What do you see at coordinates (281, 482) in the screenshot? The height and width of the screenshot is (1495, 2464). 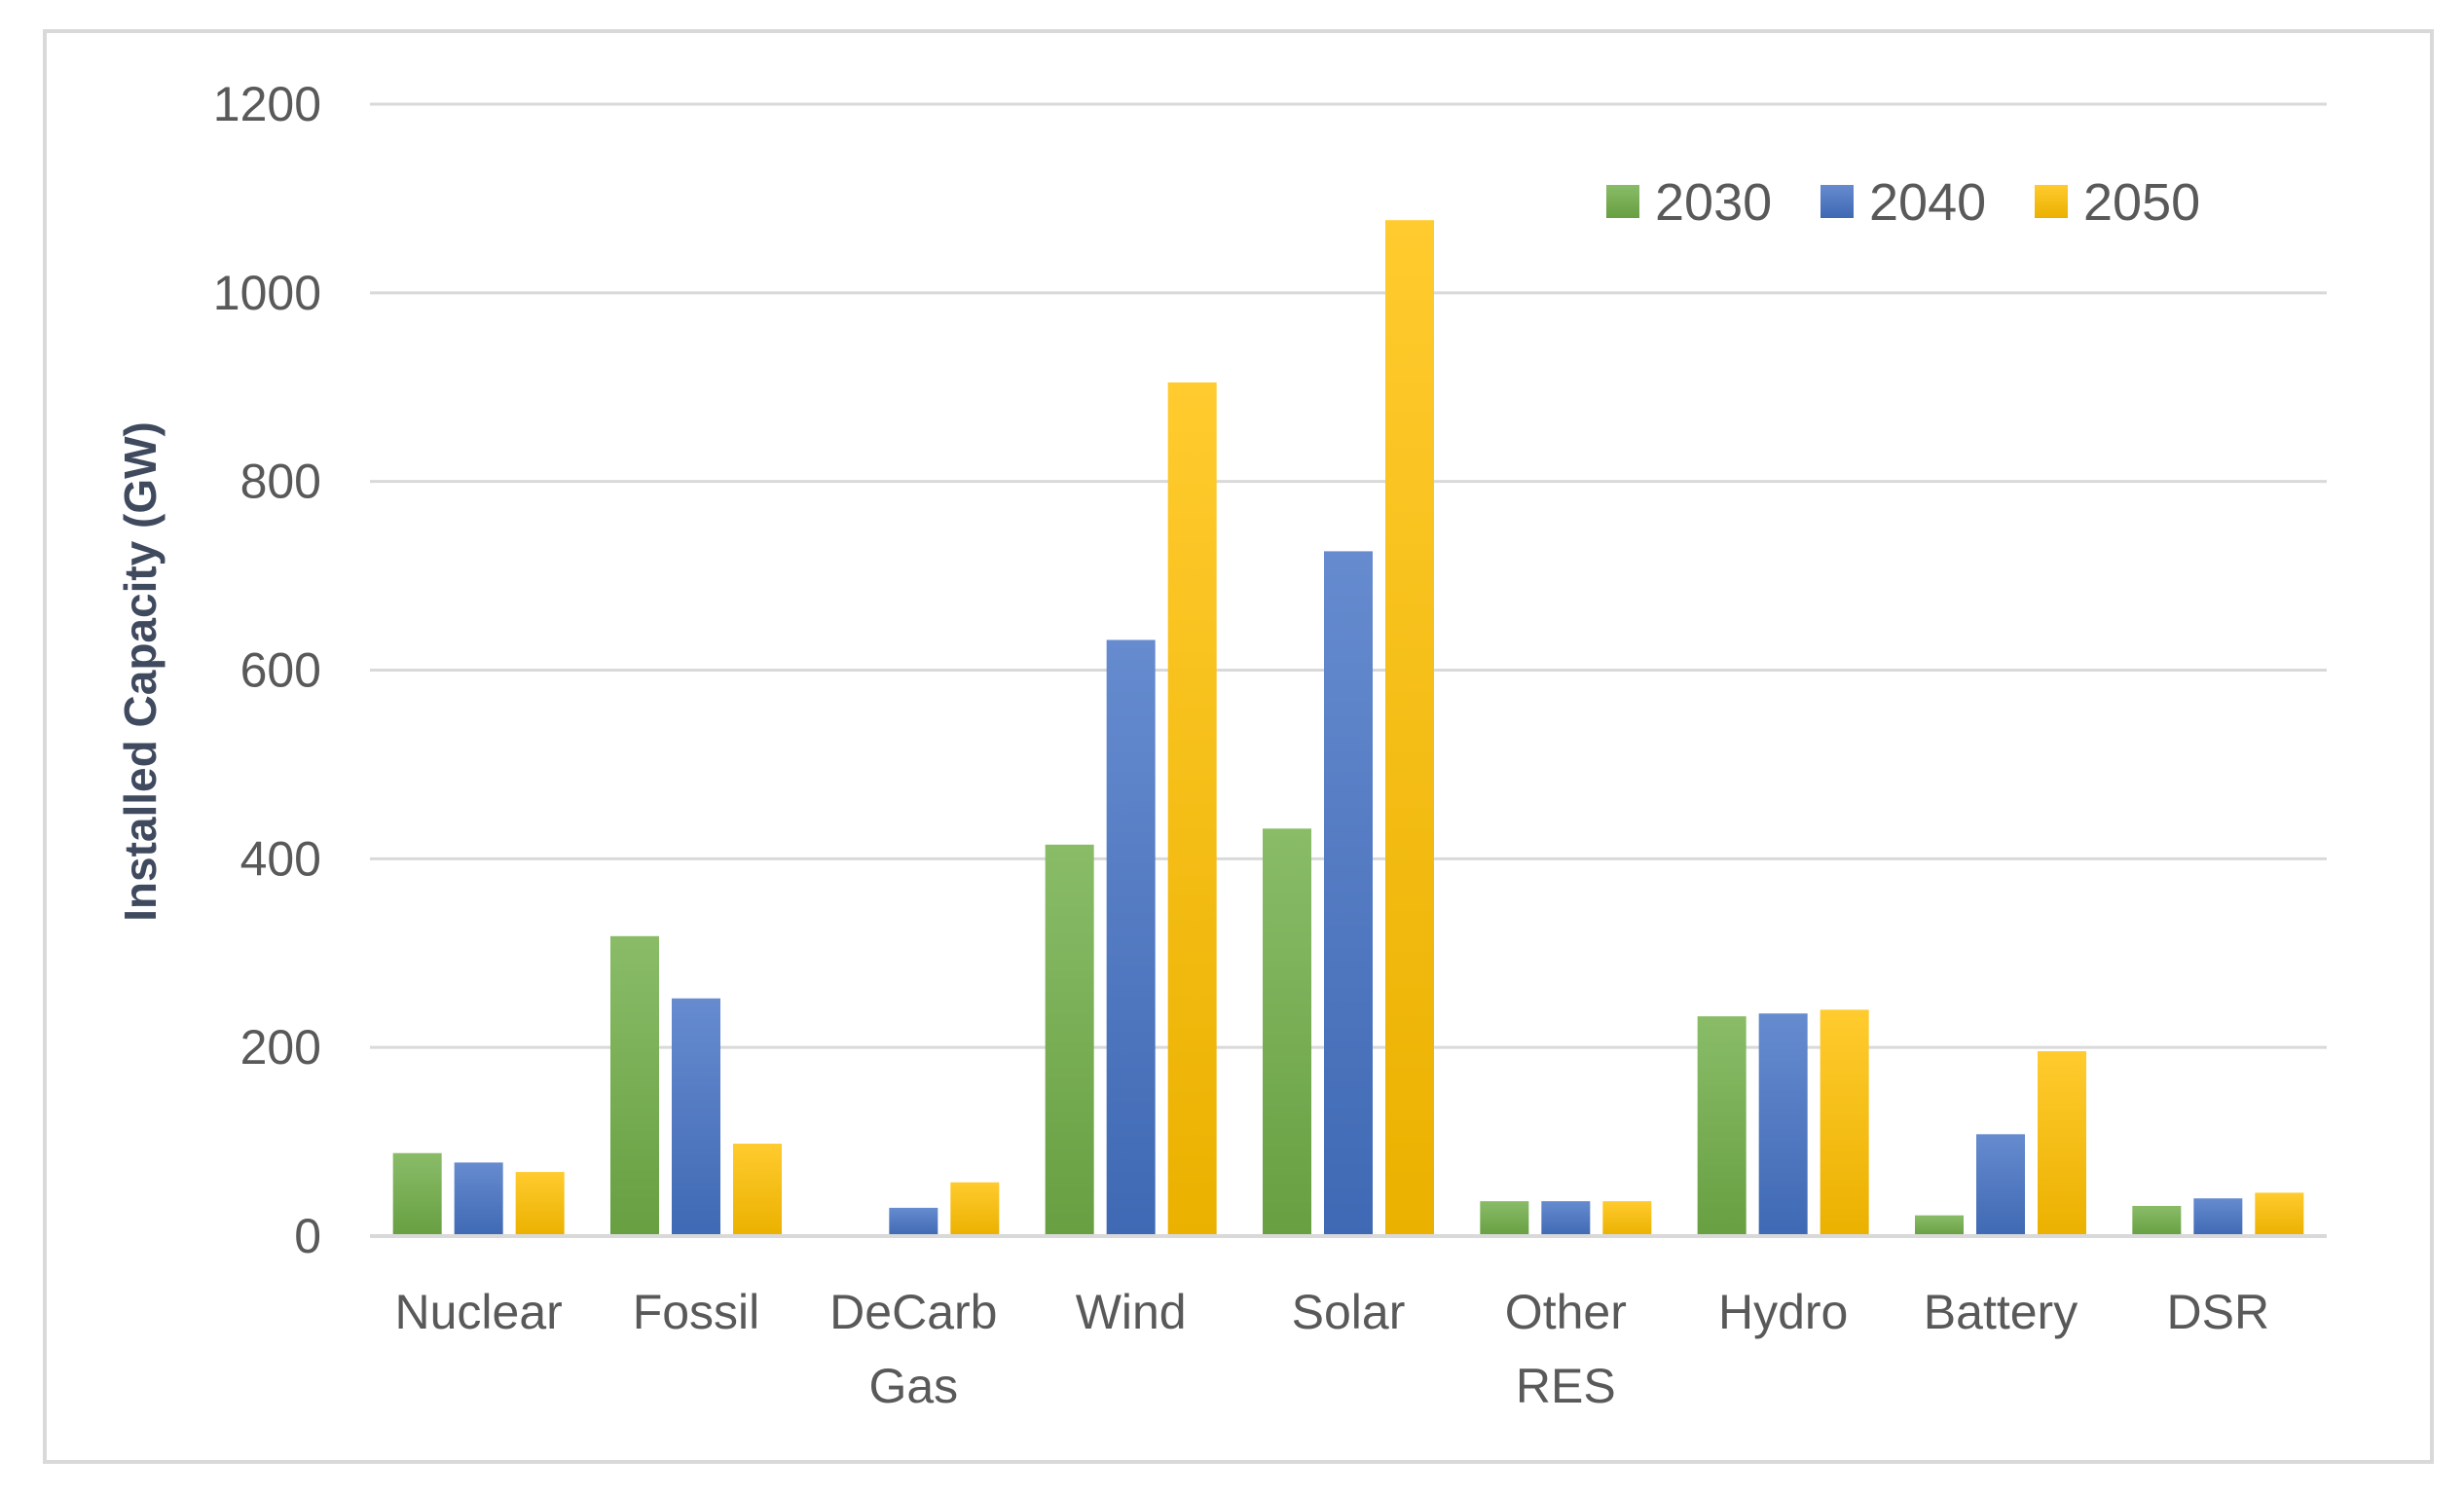 I see `y-tick-label: 800` at bounding box center [281, 482].